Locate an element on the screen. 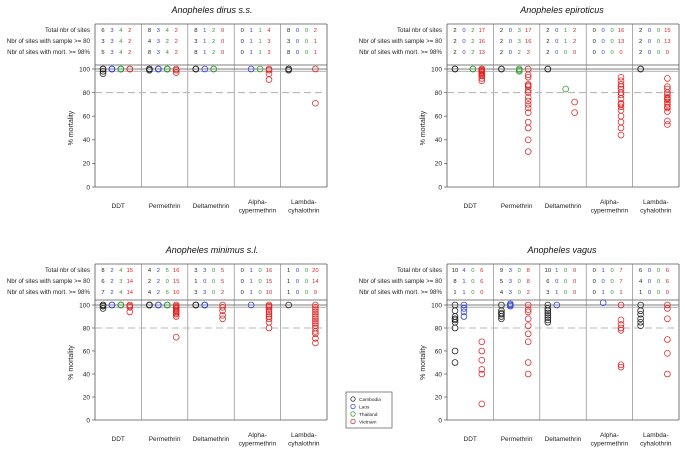 The width and height of the screenshot is (685, 454). count-row-label: Nbr of sites with mort. >= 98% is located at coordinates (48, 52).